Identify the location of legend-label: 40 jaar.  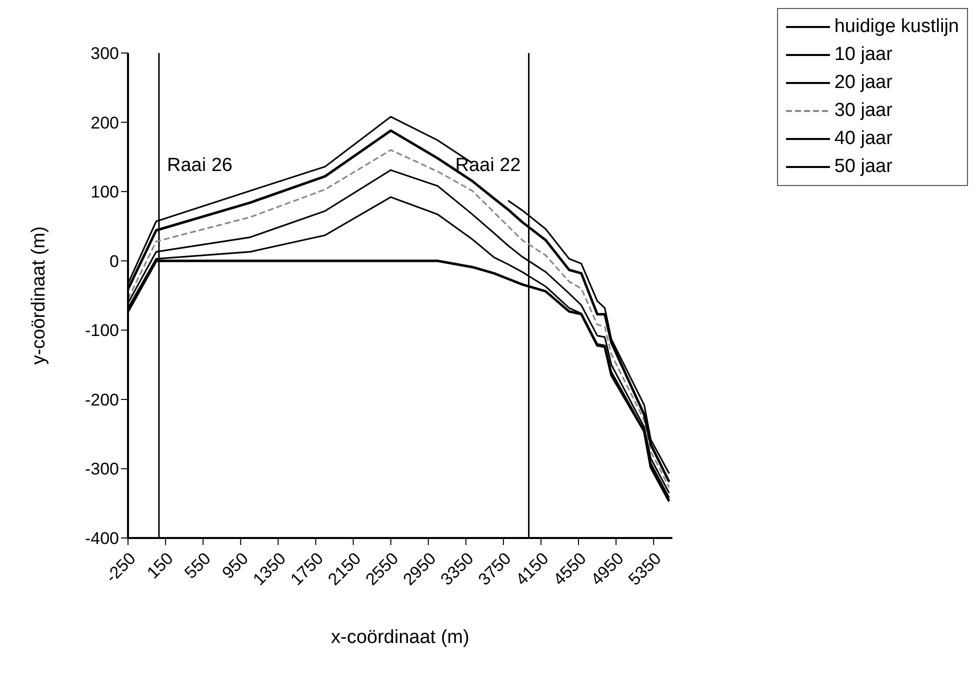
(863, 139).